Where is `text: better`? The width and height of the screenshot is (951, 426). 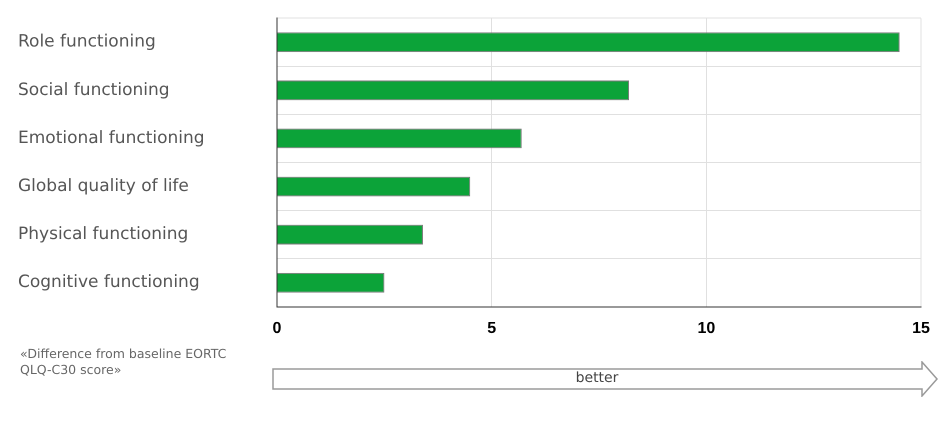
text: better is located at coordinates (597, 378).